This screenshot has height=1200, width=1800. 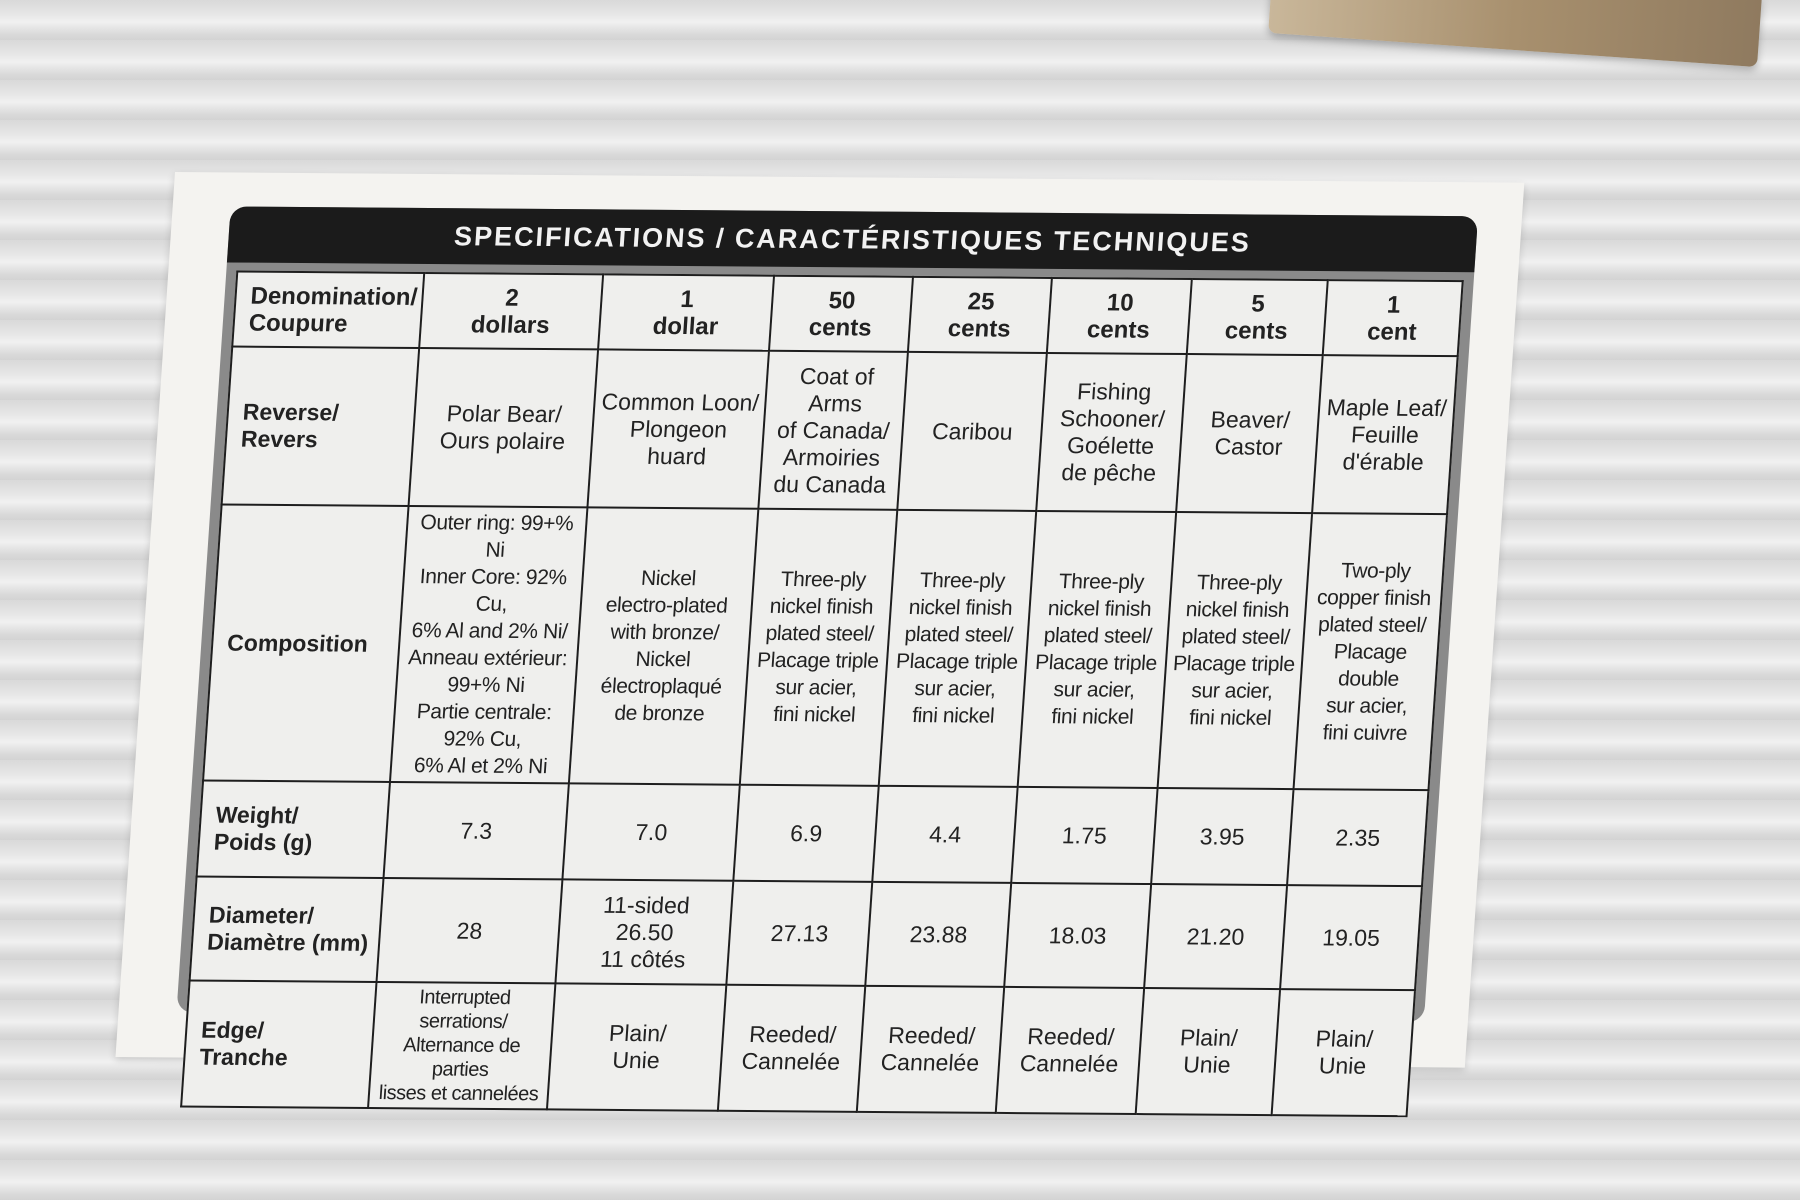 I want to click on row-label-denomination: Denomination/ Coupure, so click(x=328, y=310).